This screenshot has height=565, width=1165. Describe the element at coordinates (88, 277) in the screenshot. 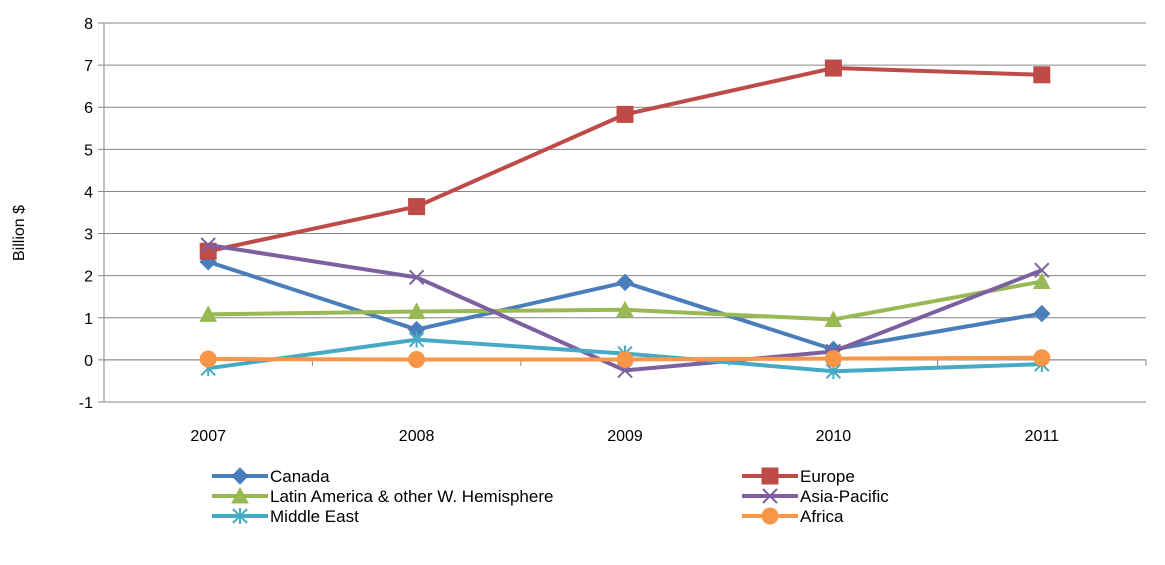

I see `y-tick-label: 2` at that location.